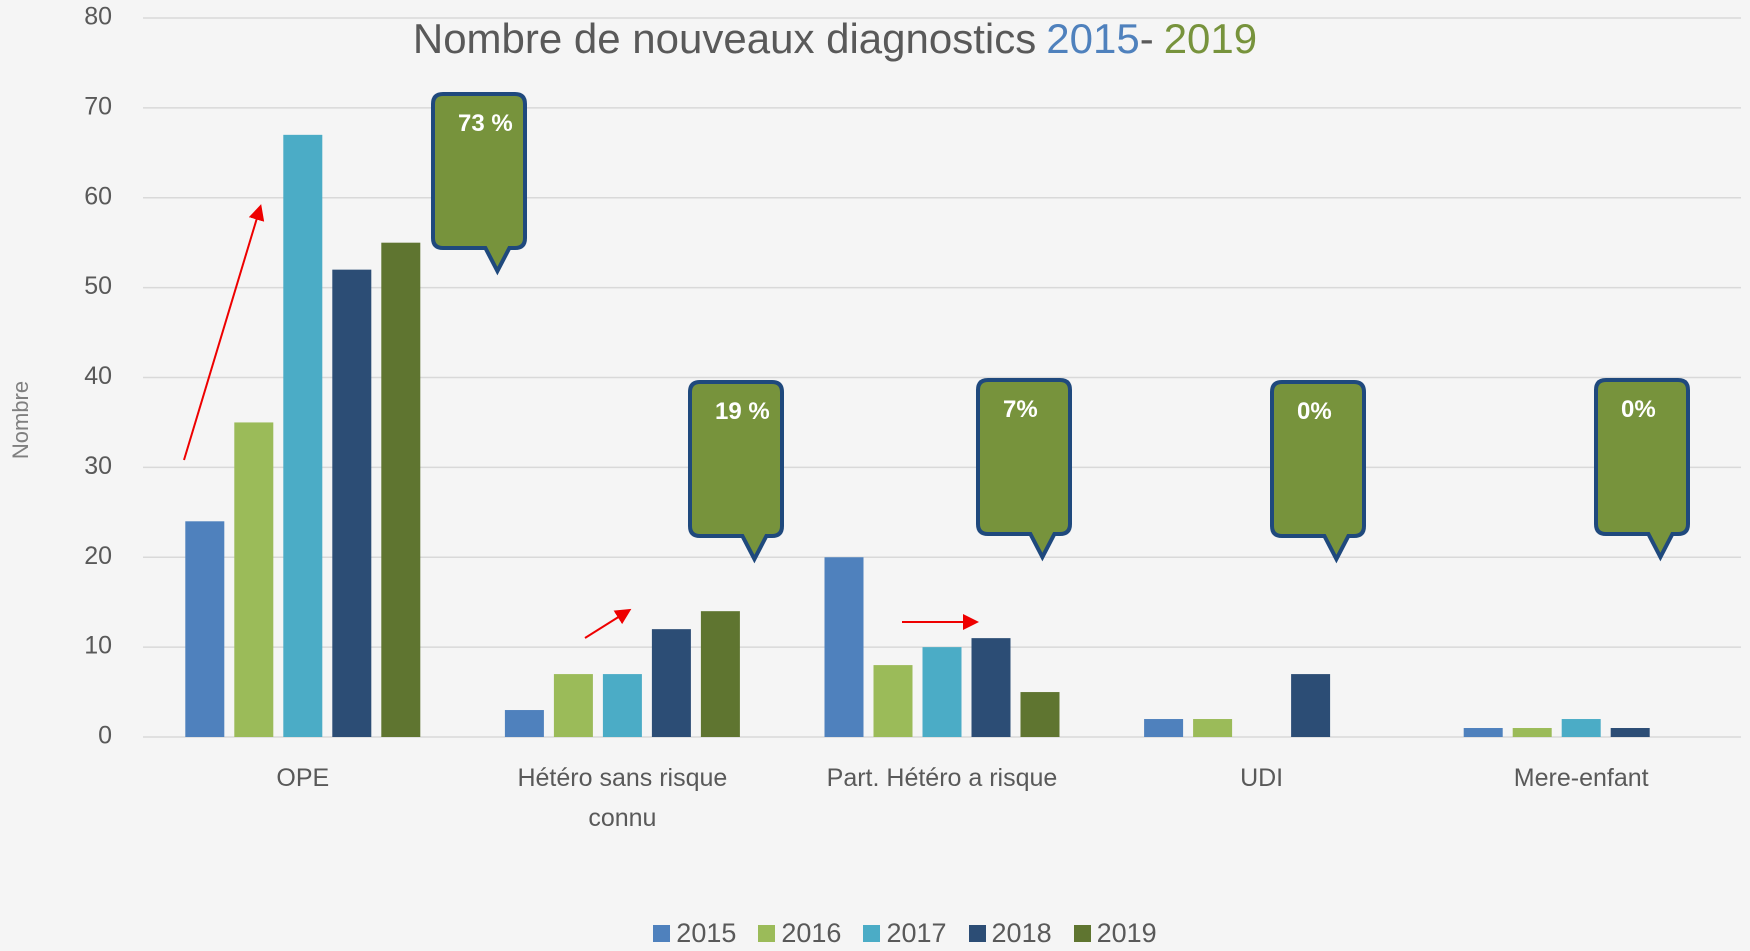 The height and width of the screenshot is (951, 1750). Describe the element at coordinates (1021, 933) in the screenshot. I see `legend-label: 2018` at that location.